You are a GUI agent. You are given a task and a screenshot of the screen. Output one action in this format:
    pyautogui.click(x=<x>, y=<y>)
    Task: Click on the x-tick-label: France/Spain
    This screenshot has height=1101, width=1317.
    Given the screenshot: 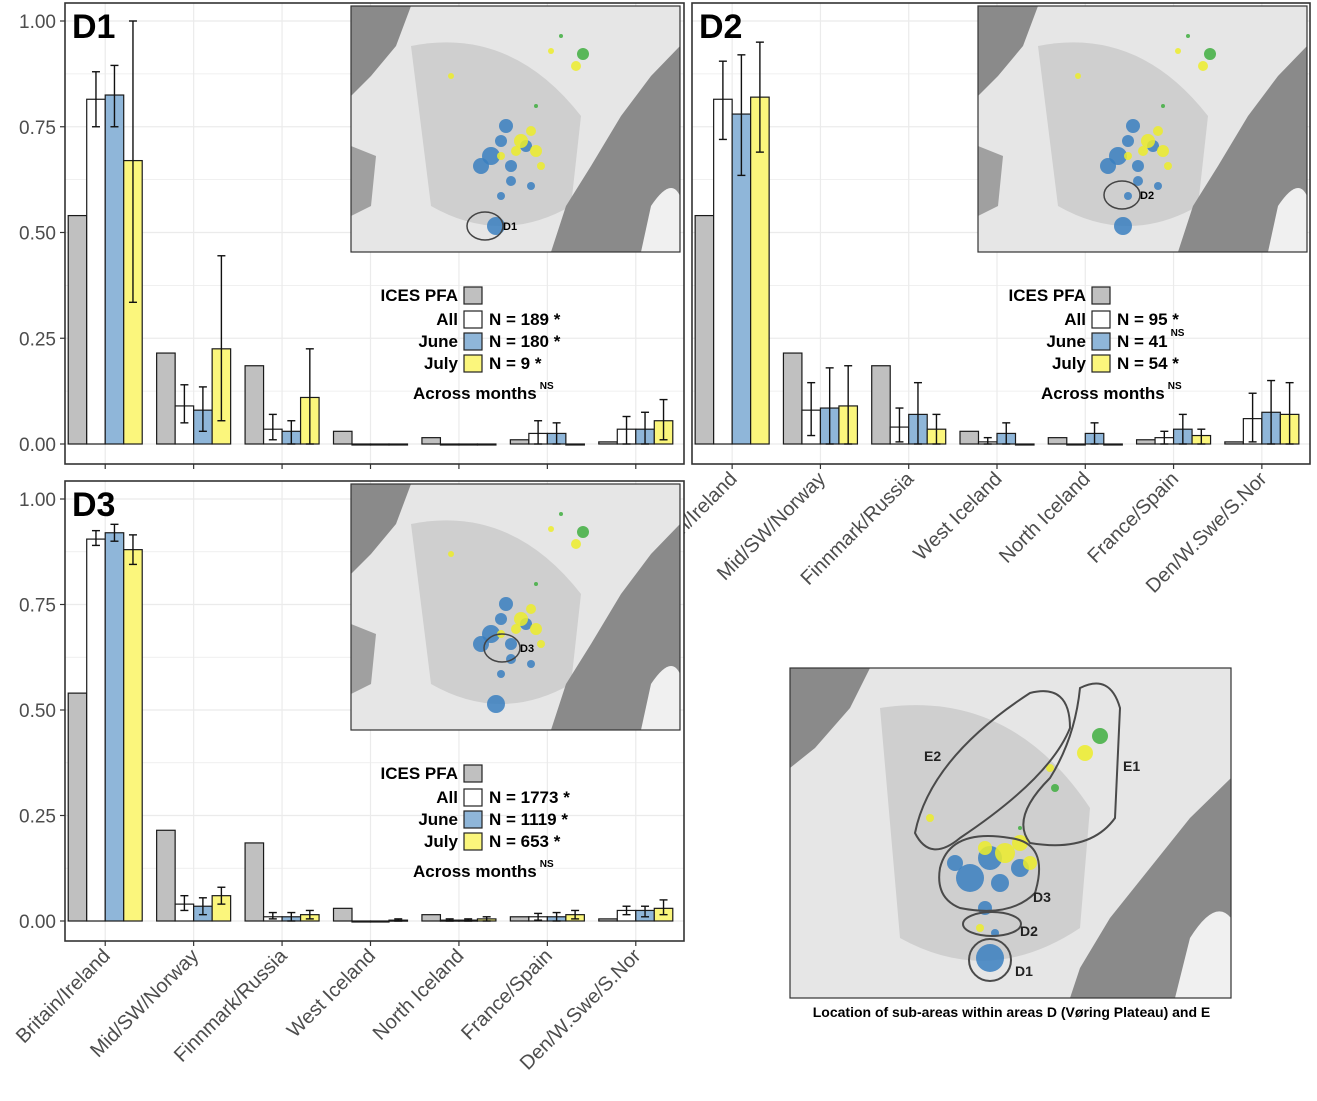 What is the action you would take?
    pyautogui.click(x=507, y=995)
    